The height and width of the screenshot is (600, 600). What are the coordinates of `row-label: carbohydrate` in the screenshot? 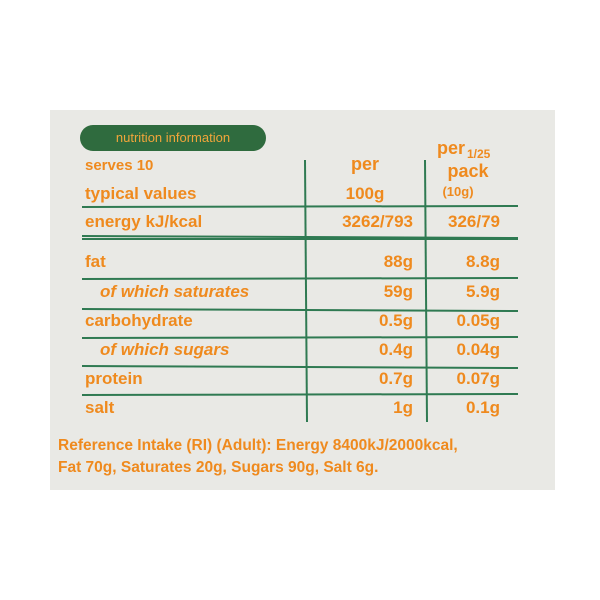 It's located at (139, 320).